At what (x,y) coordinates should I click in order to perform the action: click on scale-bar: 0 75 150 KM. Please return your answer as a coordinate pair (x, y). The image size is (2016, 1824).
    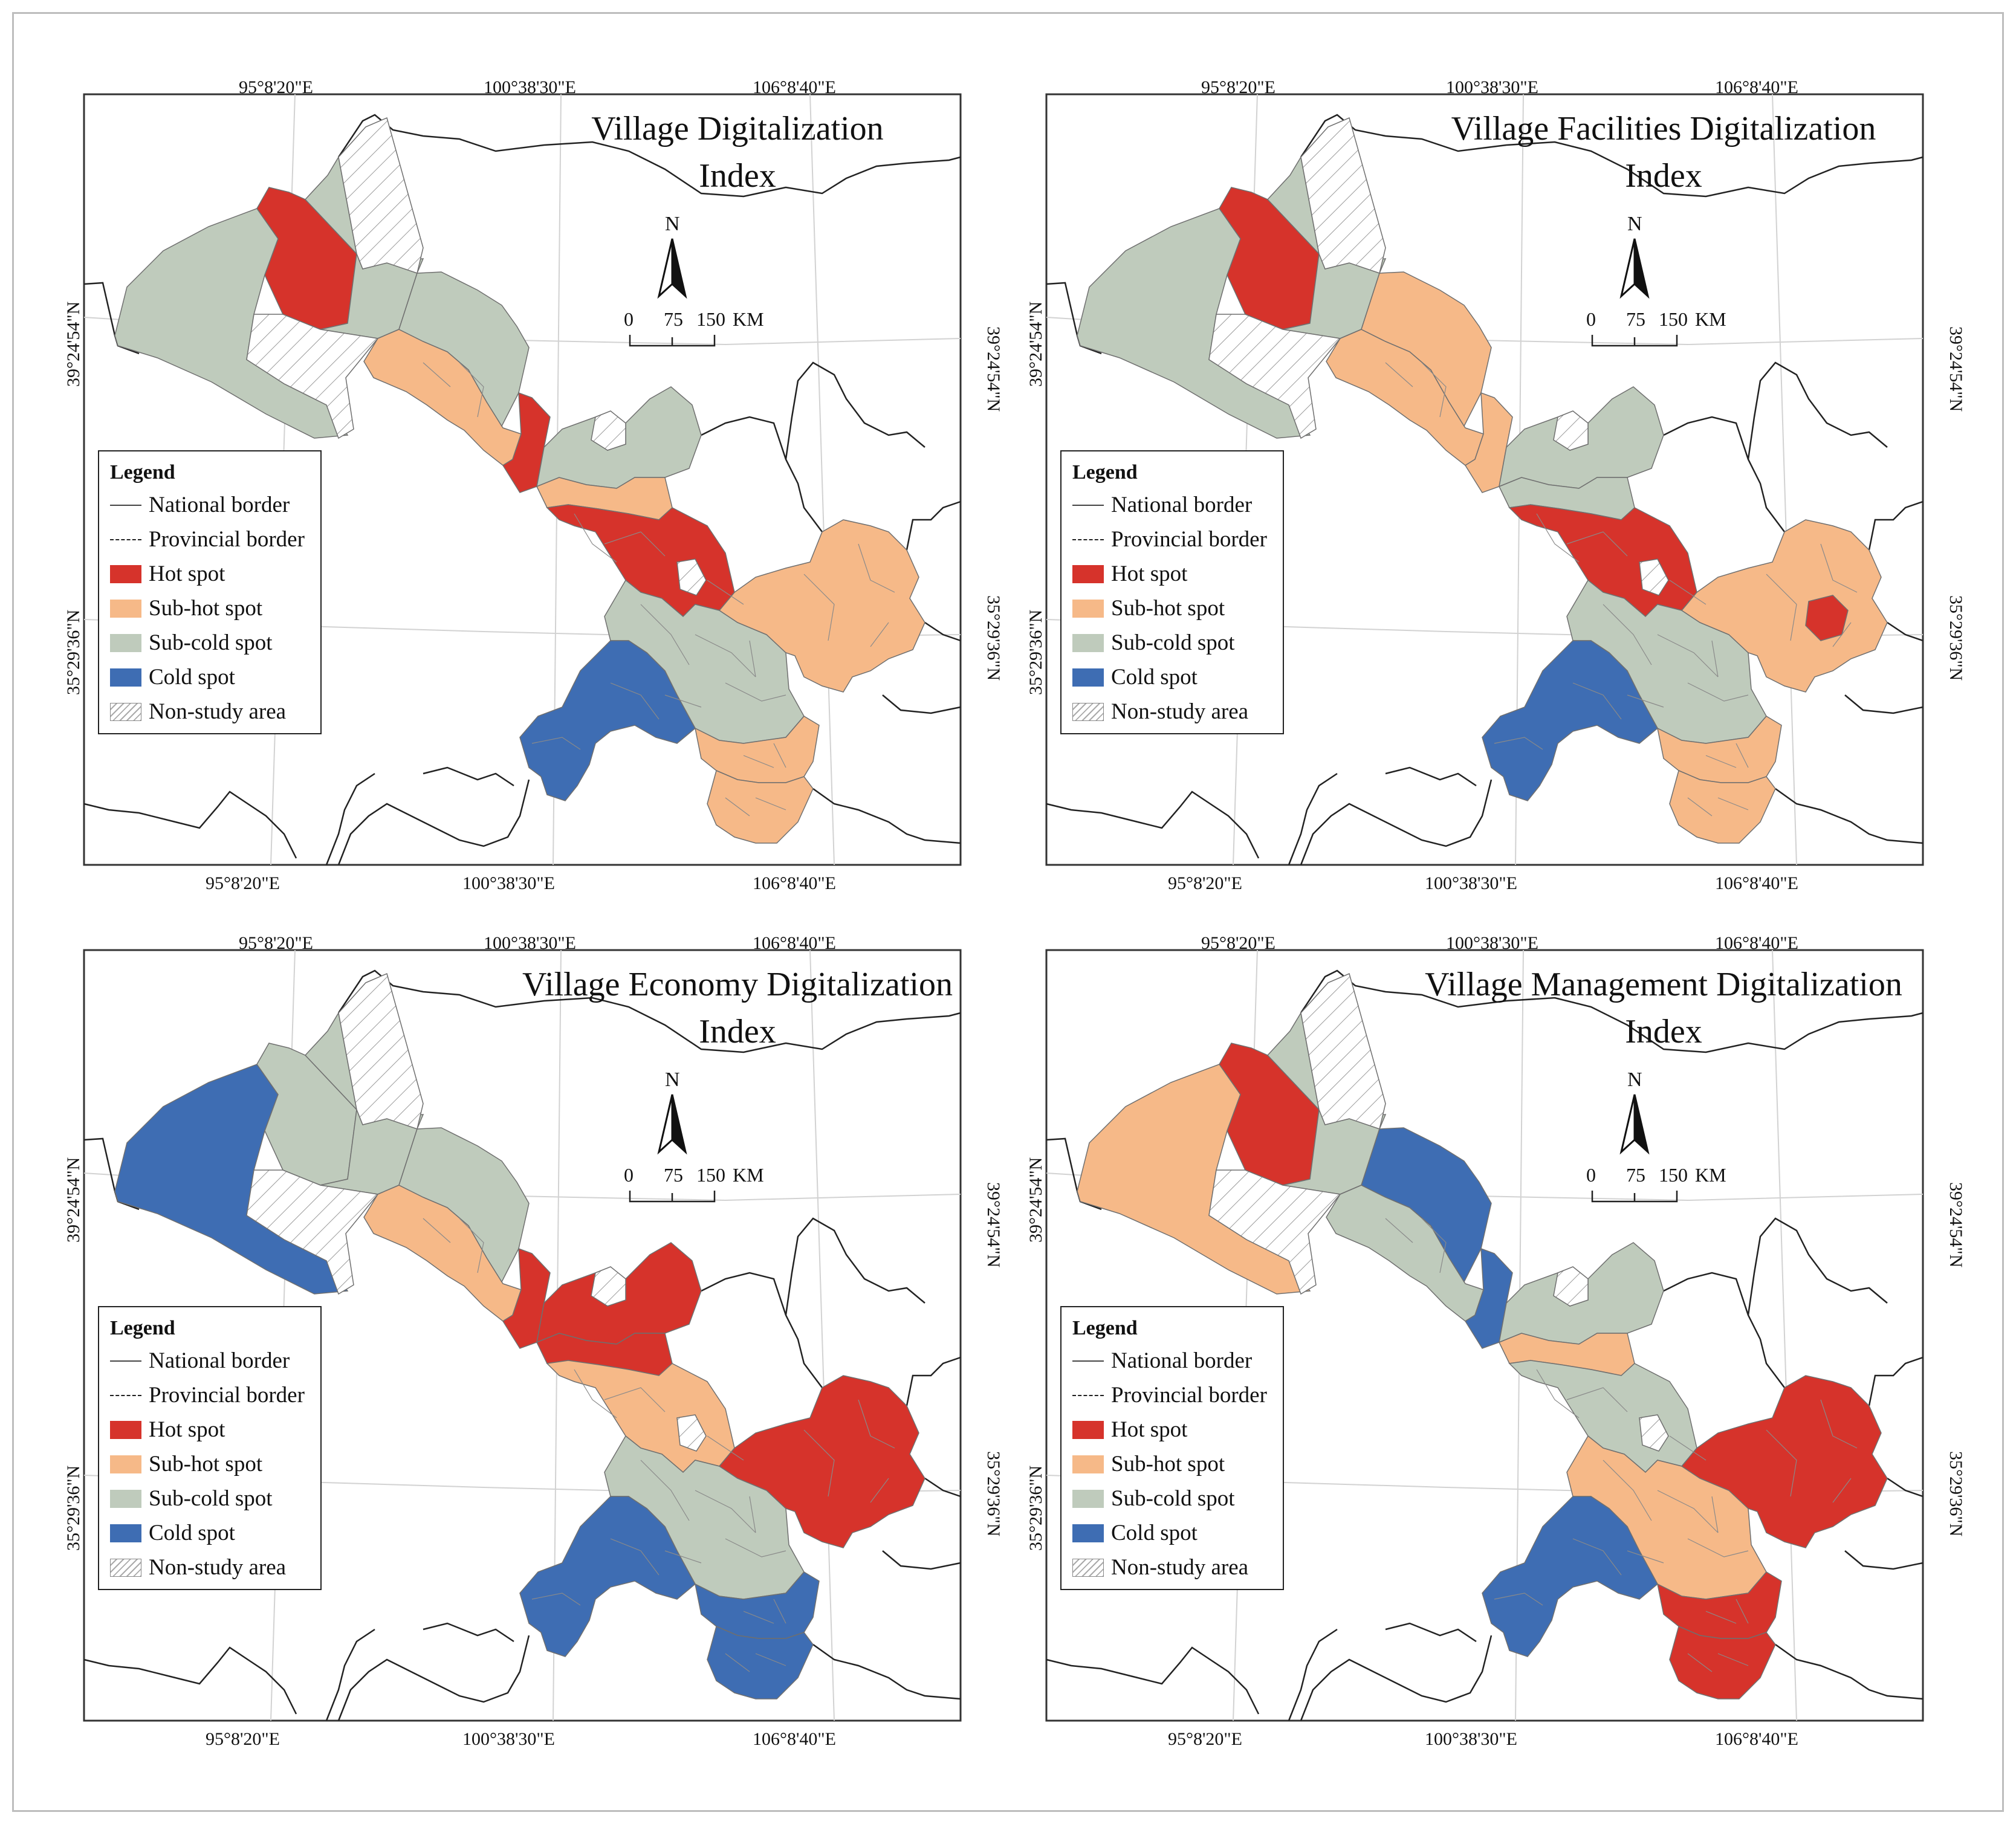
    Looking at the image, I should click on (1673, 332).